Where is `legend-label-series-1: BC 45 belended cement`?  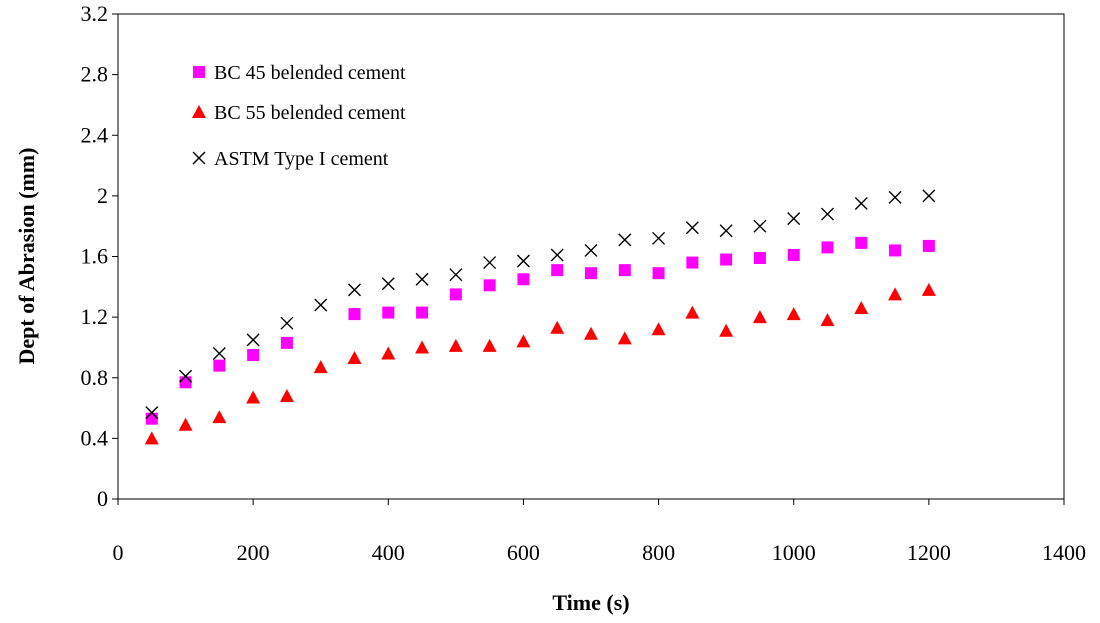
legend-label-series-1: BC 45 belended cement is located at coordinates (310, 73).